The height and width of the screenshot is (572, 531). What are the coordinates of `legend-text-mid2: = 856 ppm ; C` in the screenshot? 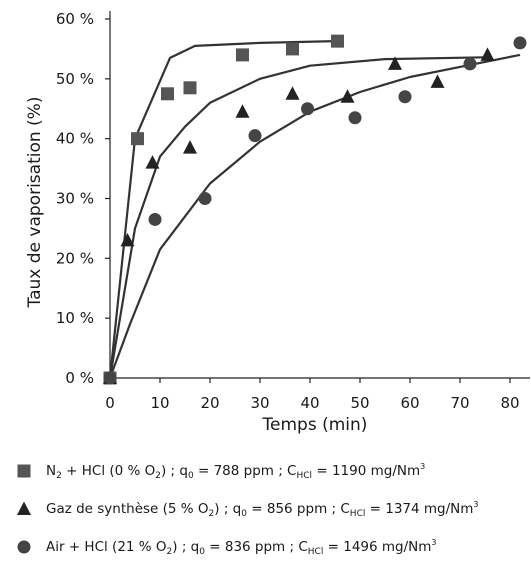 It's located at (298, 508).